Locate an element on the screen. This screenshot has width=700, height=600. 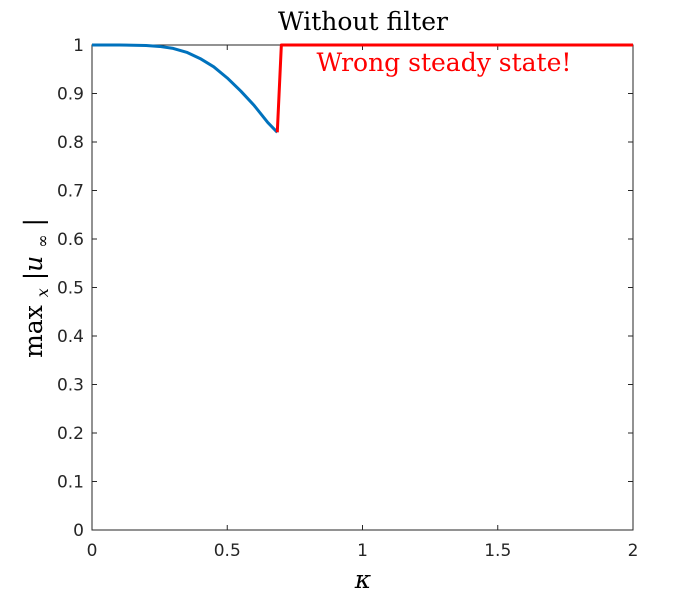
y-tick-label: 0.2 is located at coordinates (70, 434).